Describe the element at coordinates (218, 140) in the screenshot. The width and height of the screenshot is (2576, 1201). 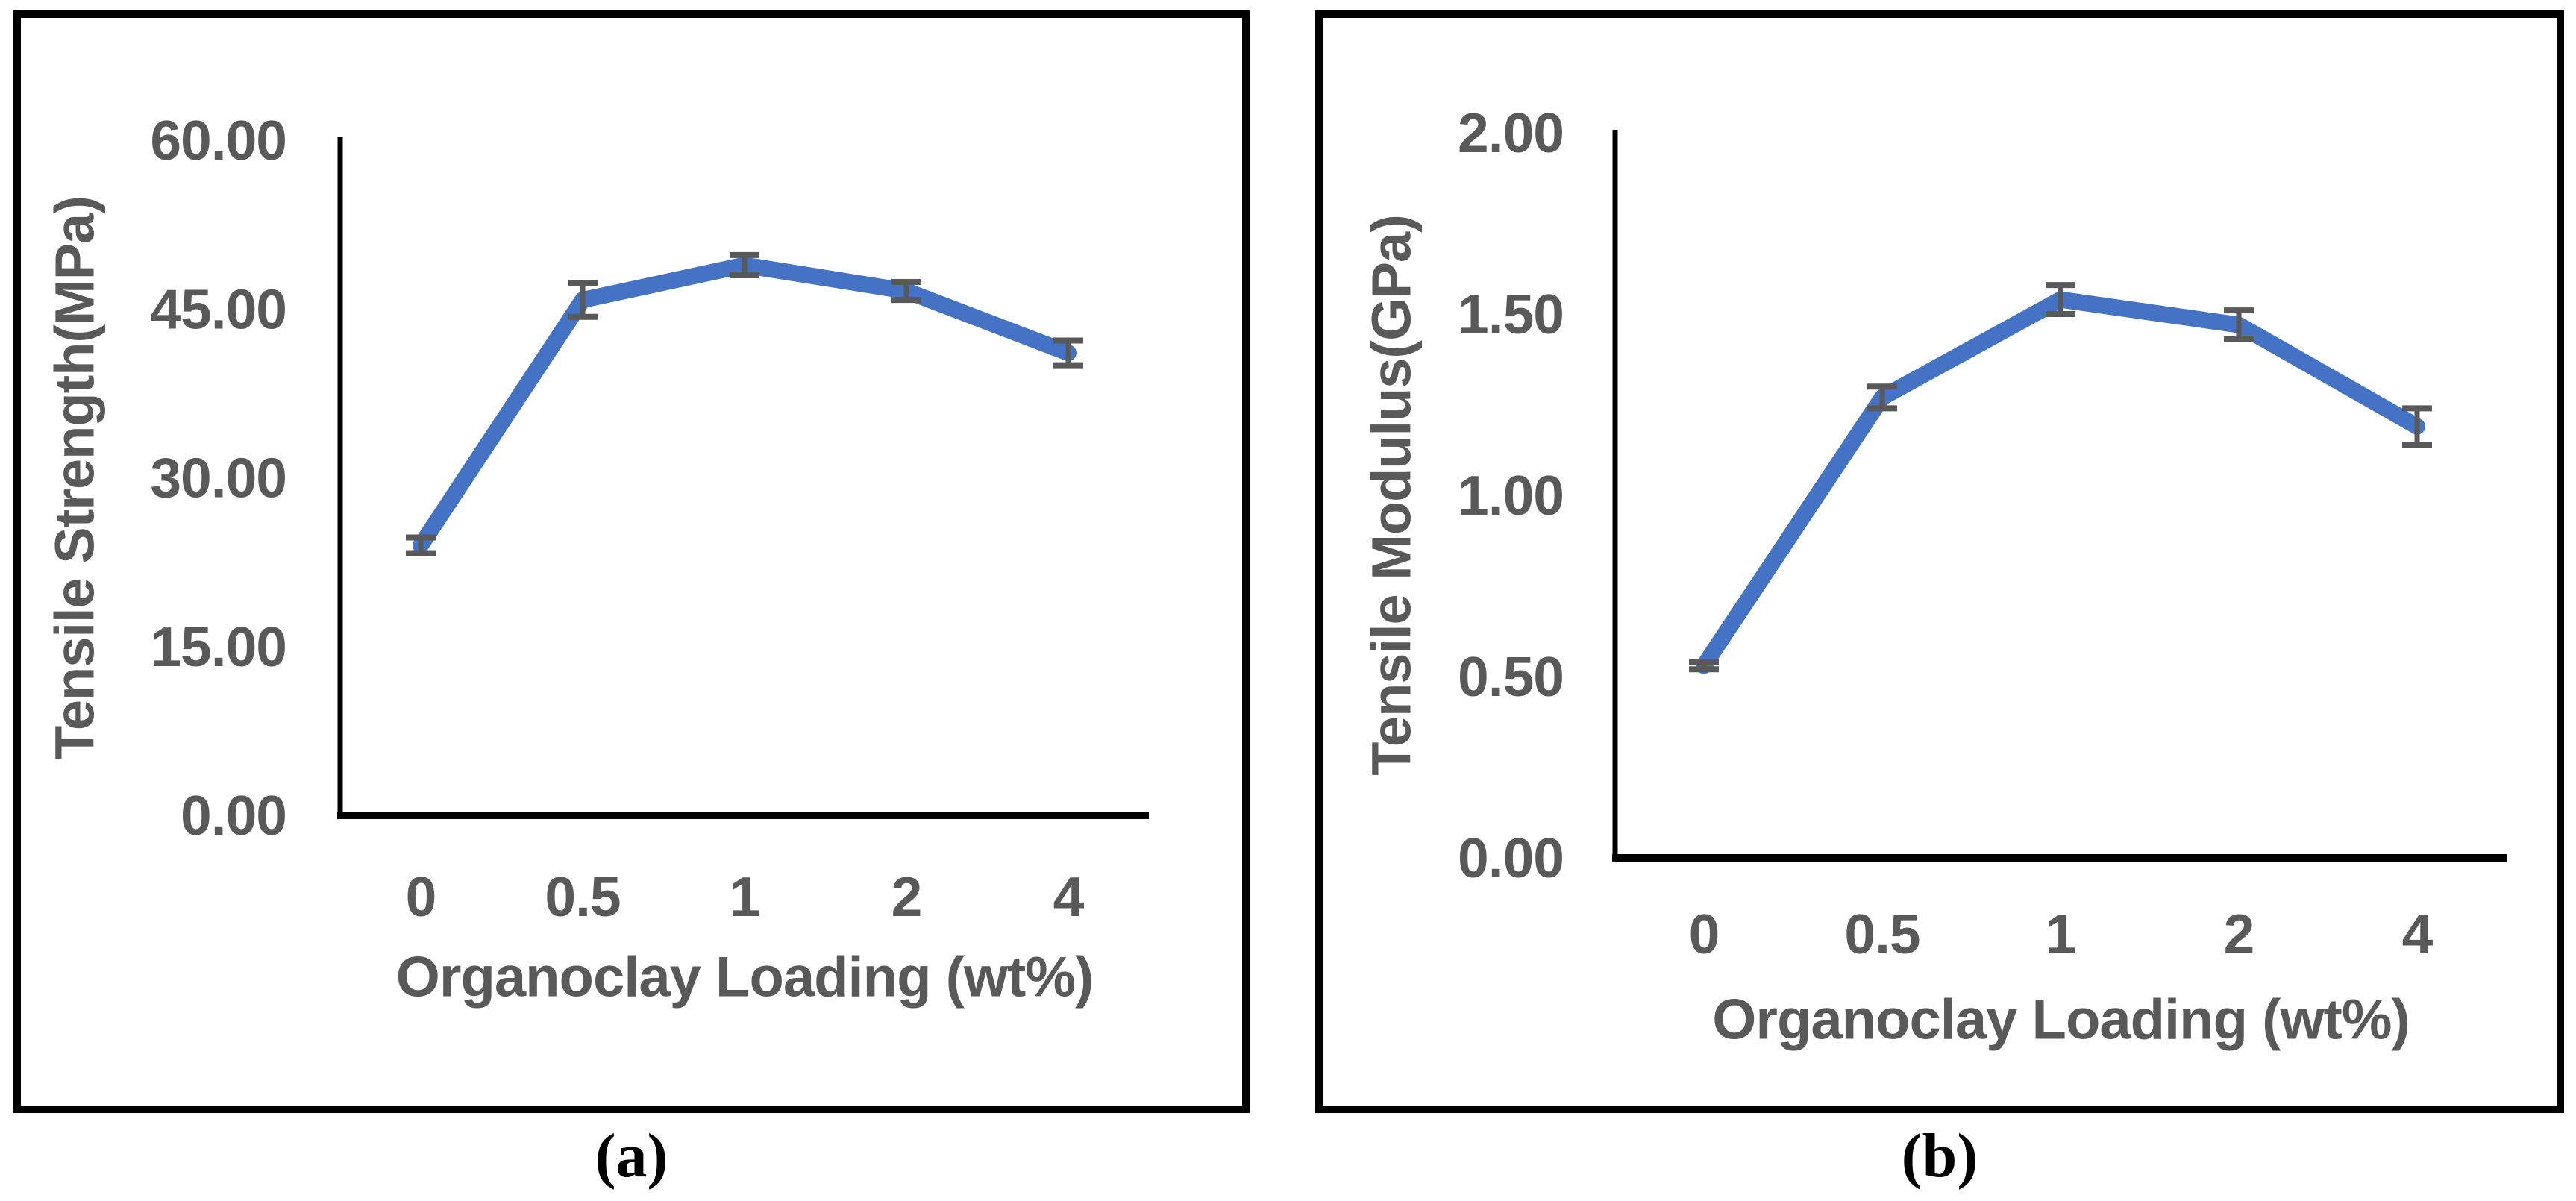
I see `y-tick-label: 60.00` at that location.